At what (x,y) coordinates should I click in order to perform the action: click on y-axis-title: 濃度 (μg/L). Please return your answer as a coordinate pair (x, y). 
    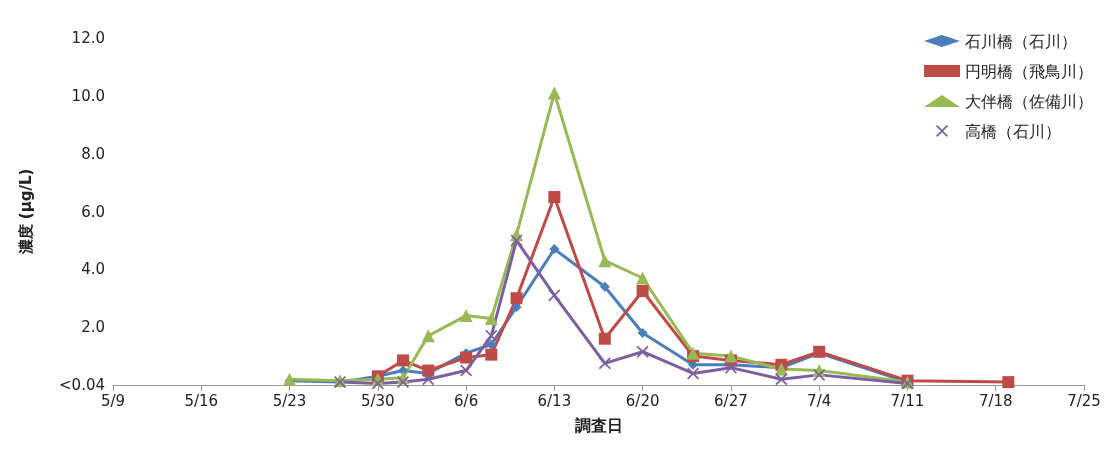
    Looking at the image, I should click on (25, 212).